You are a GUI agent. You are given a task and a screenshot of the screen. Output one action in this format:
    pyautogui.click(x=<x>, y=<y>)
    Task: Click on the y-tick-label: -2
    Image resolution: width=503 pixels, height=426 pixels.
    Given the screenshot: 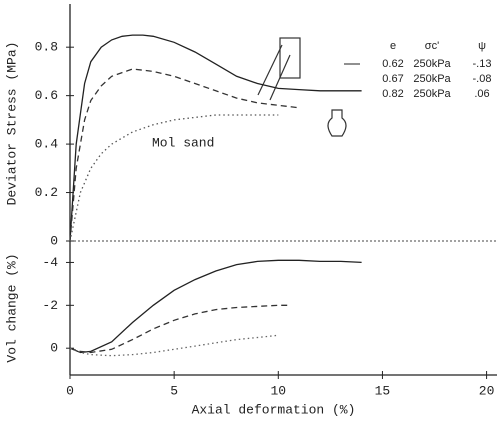 What is the action you would take?
    pyautogui.click(x=50, y=305)
    